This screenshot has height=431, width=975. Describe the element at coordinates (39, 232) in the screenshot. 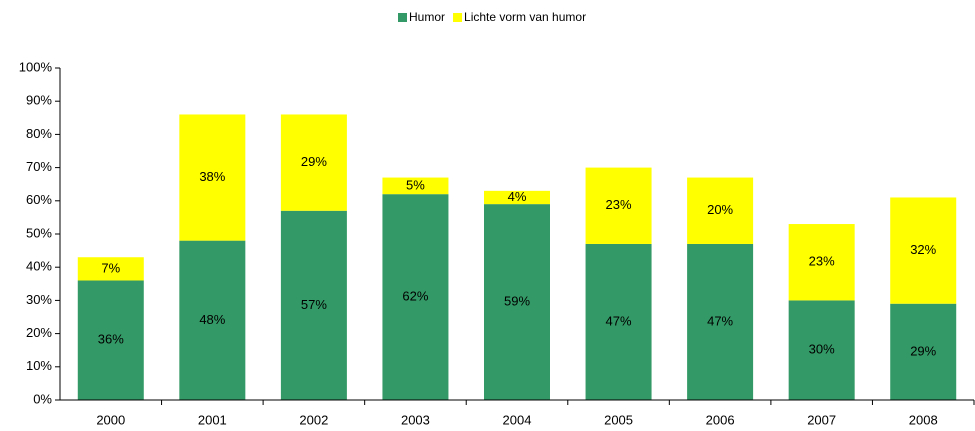

I see `y-tick-label: 50%` at that location.